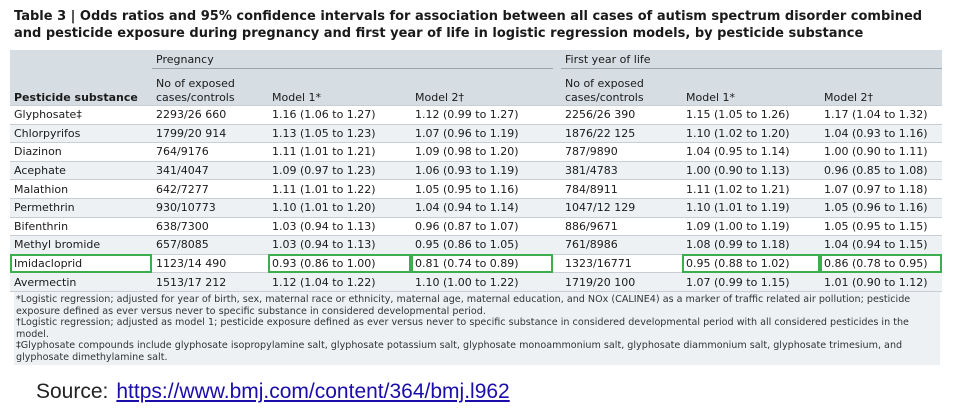 The width and height of the screenshot is (960, 418). Describe the element at coordinates (210, 245) in the screenshot. I see `cell-exposed-pregnancy: 657/8085` at that location.